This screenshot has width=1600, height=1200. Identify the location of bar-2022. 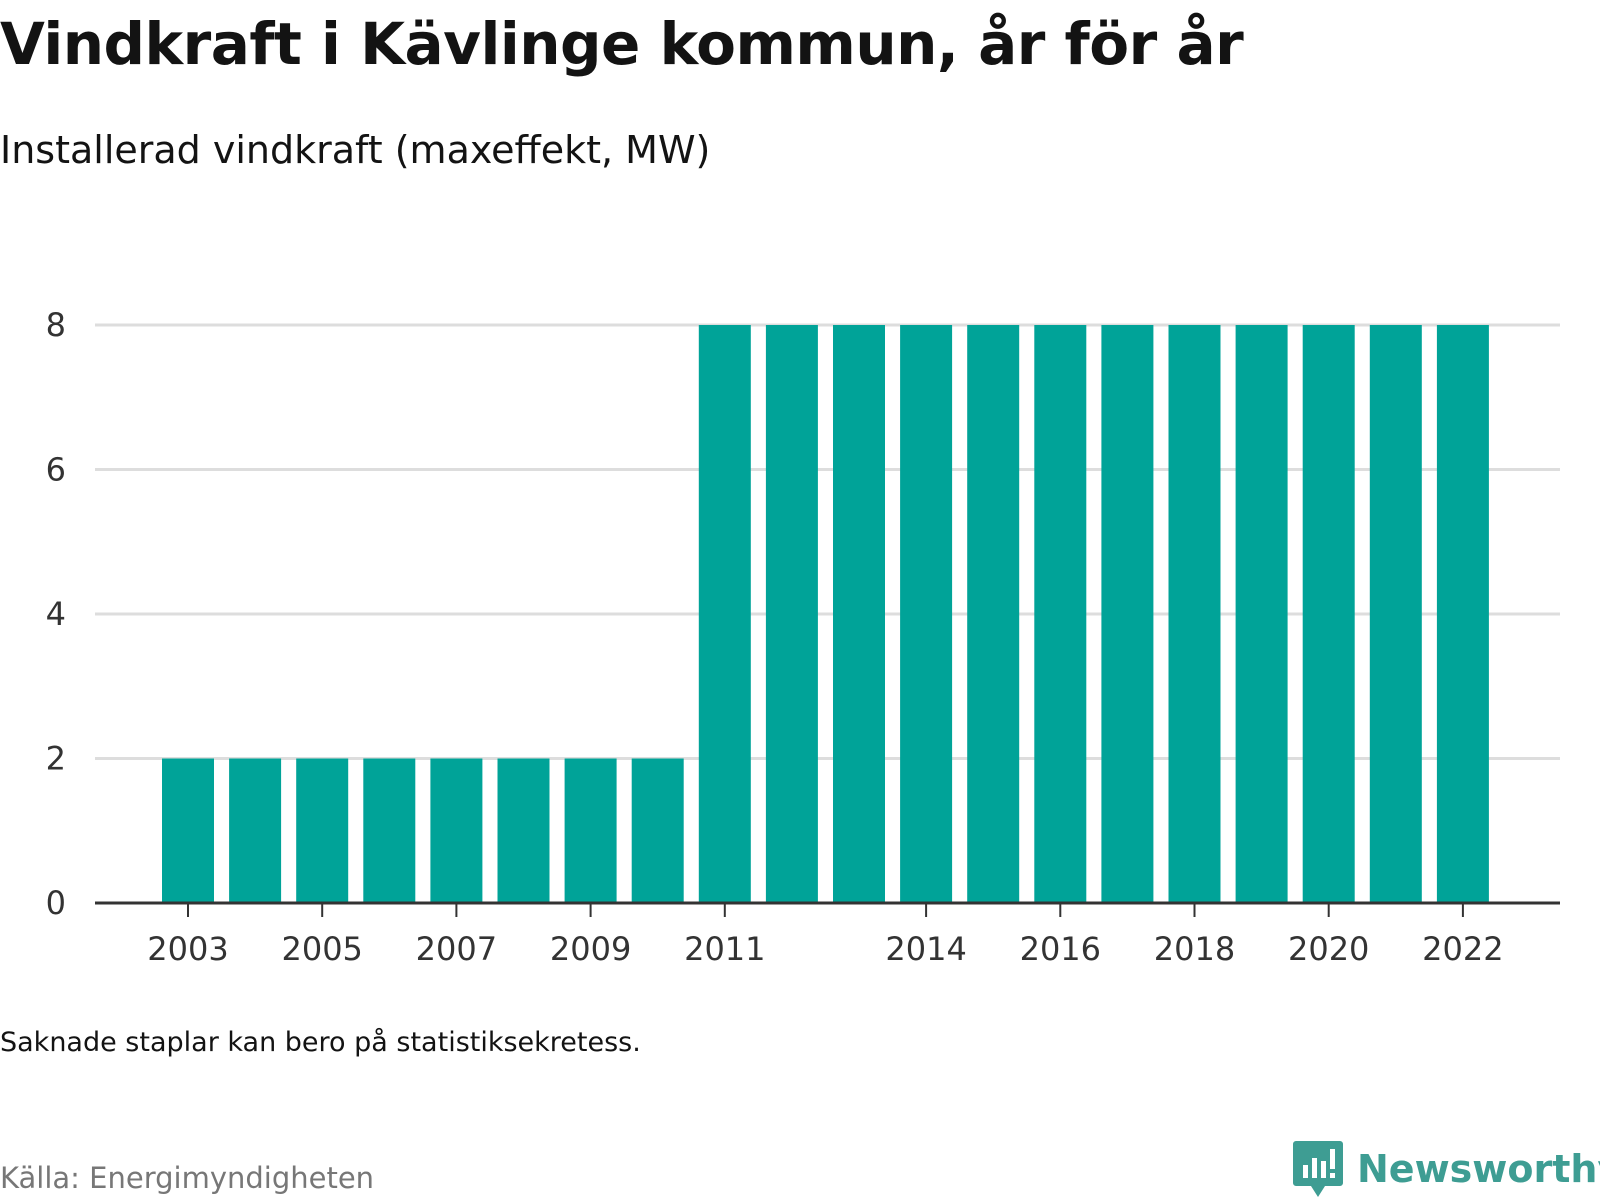
(1462, 614).